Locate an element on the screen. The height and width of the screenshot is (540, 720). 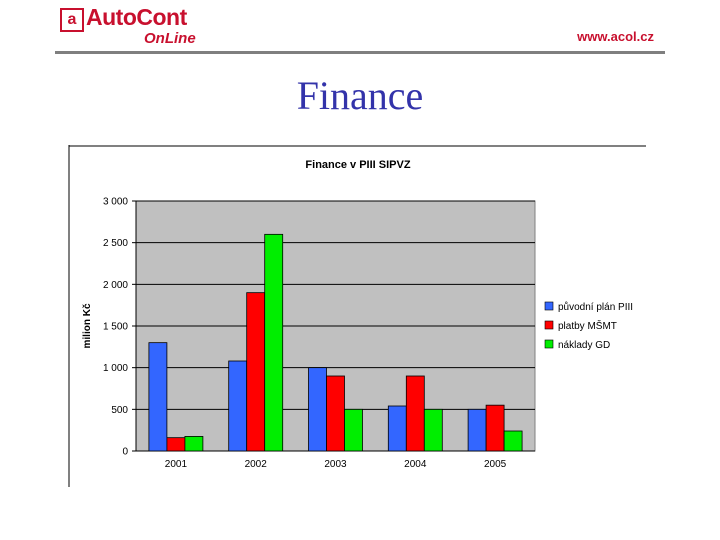
logo-text: AutoCont is located at coordinates (136, 17).